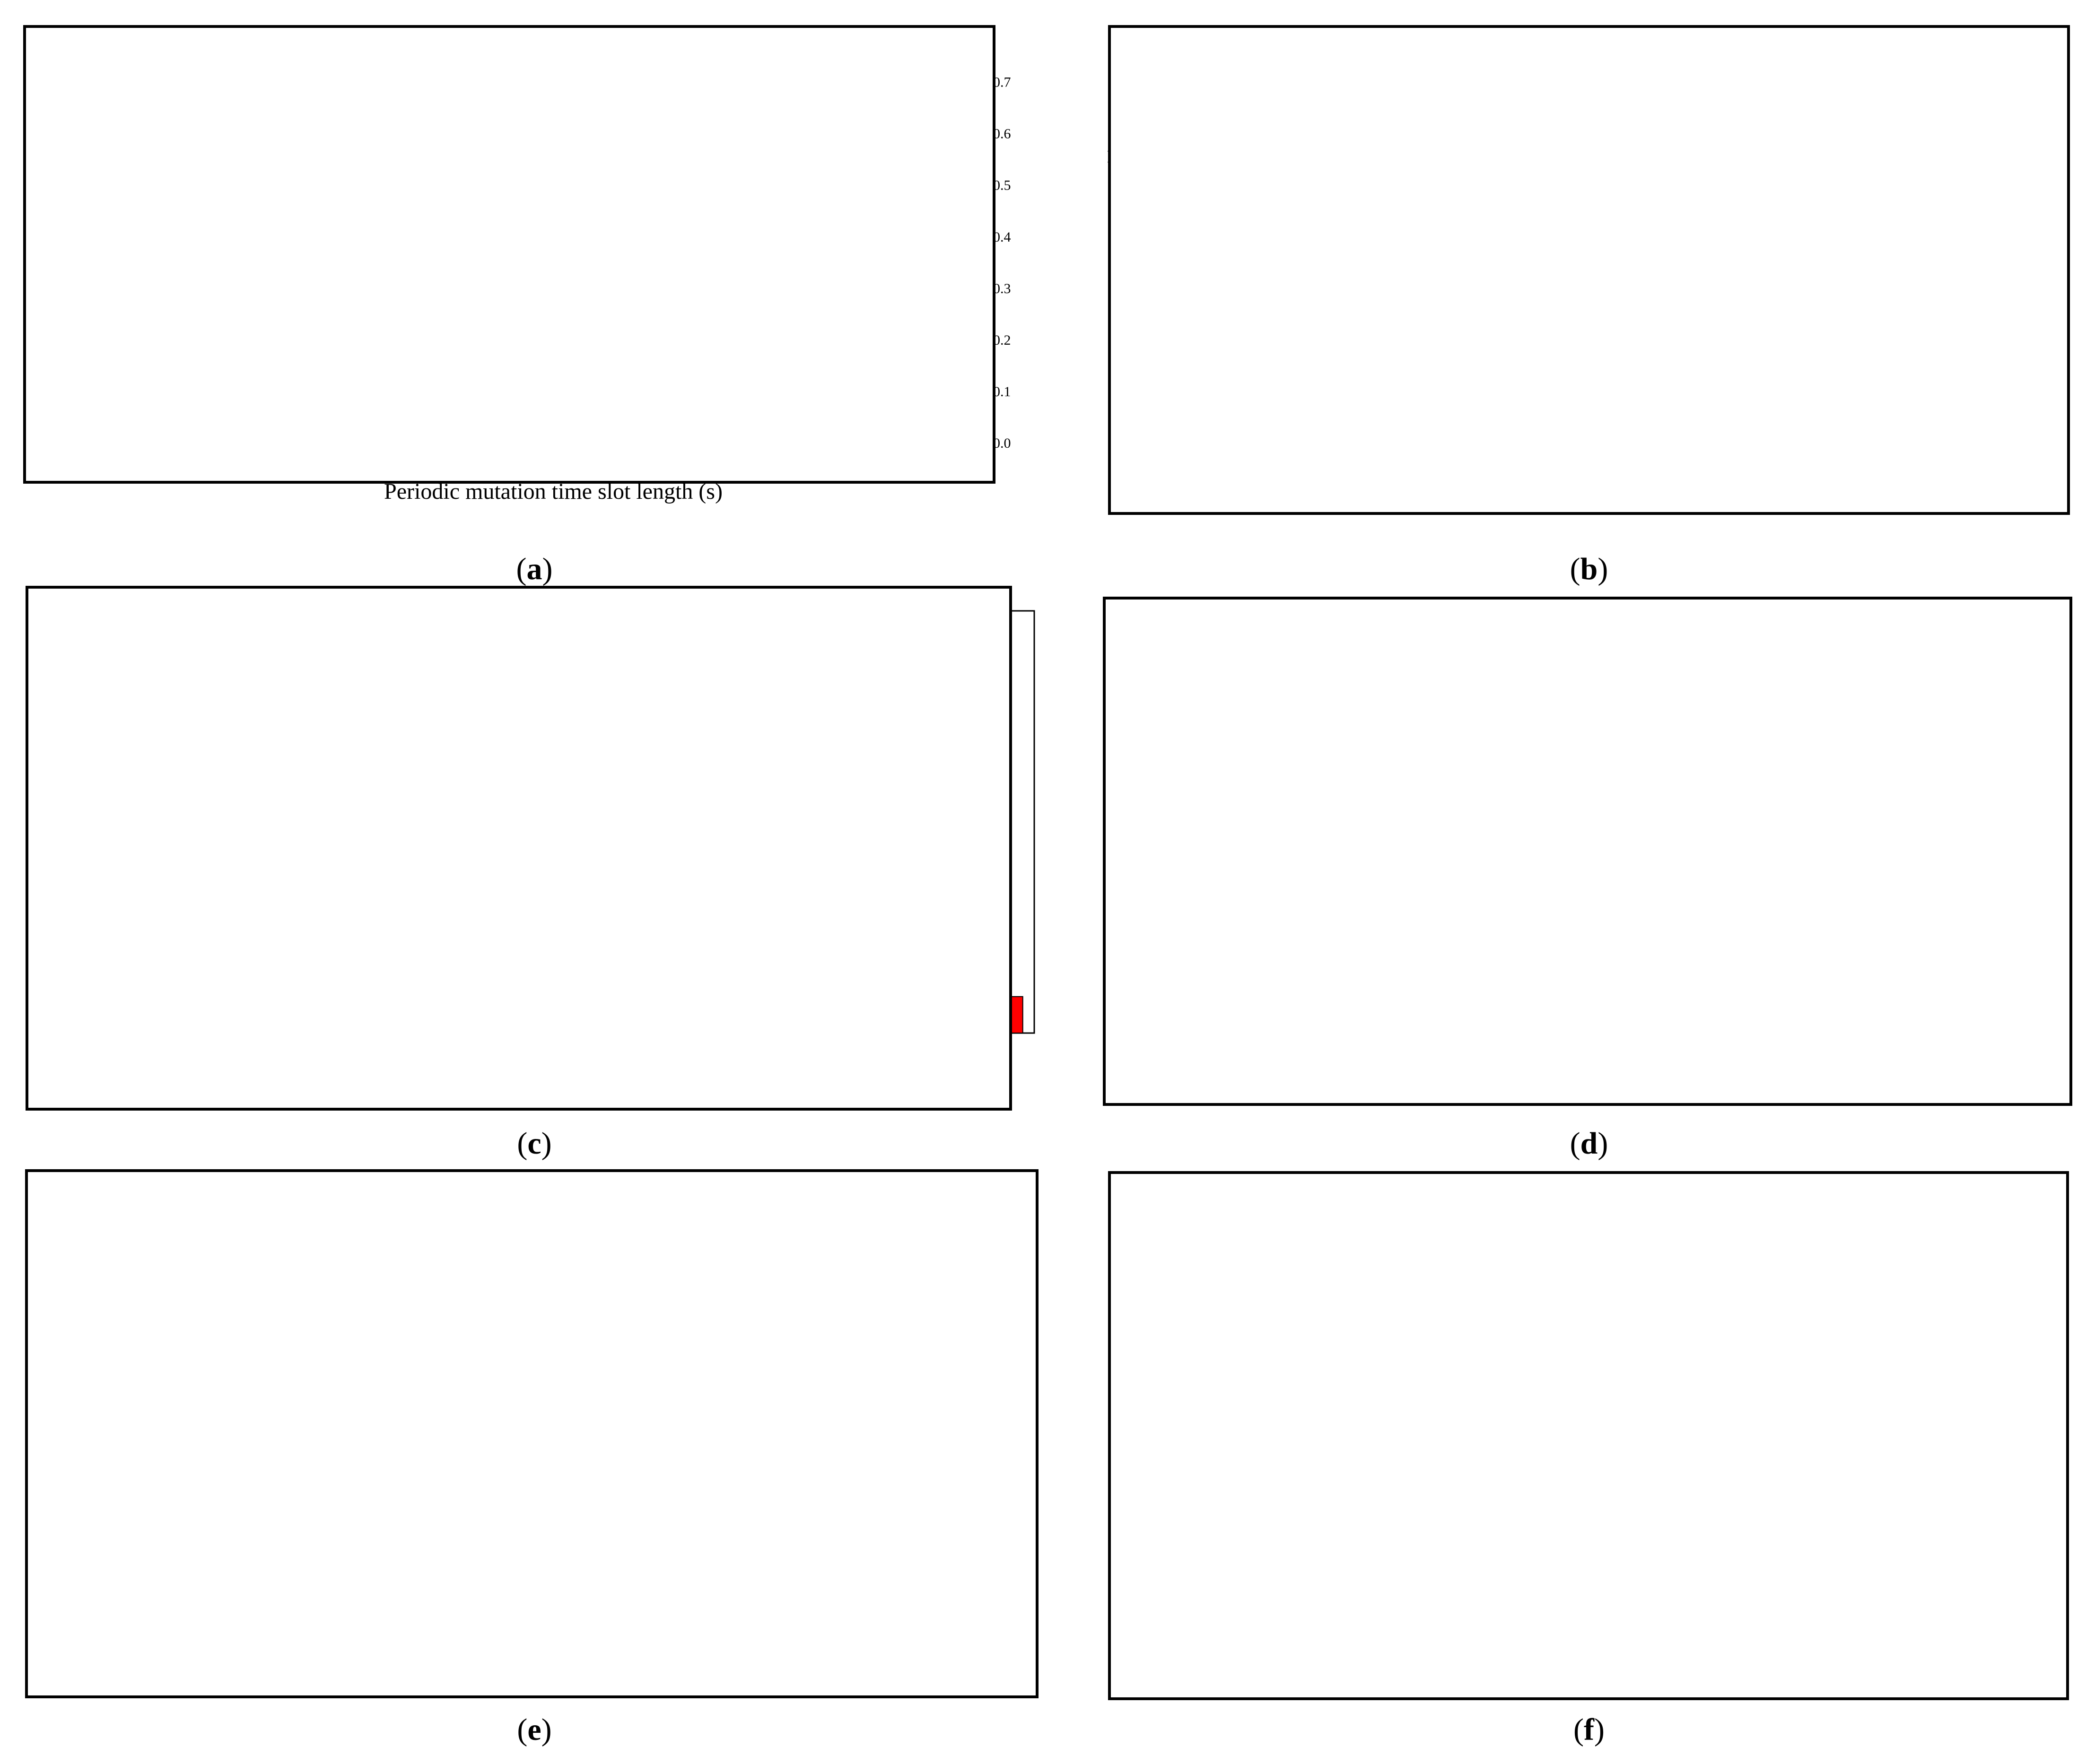  I want to click on y2-tick-label: 0.6, so click(1002, 134).